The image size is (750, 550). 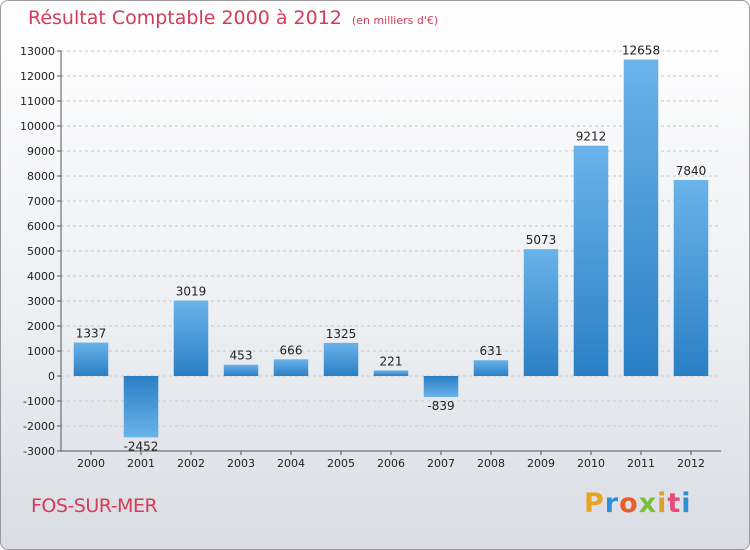 What do you see at coordinates (41, 176) in the screenshot?
I see `y-tick-label: 8000` at bounding box center [41, 176].